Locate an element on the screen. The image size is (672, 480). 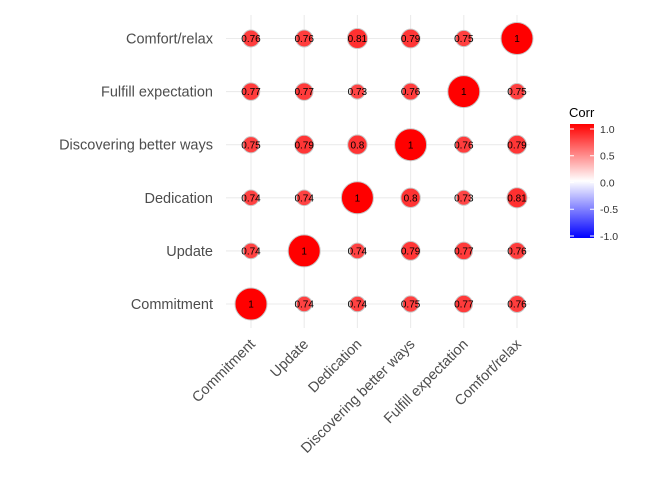
corr-circle-discovering-better-ways-fulfill-expectation is located at coordinates (410, 91).